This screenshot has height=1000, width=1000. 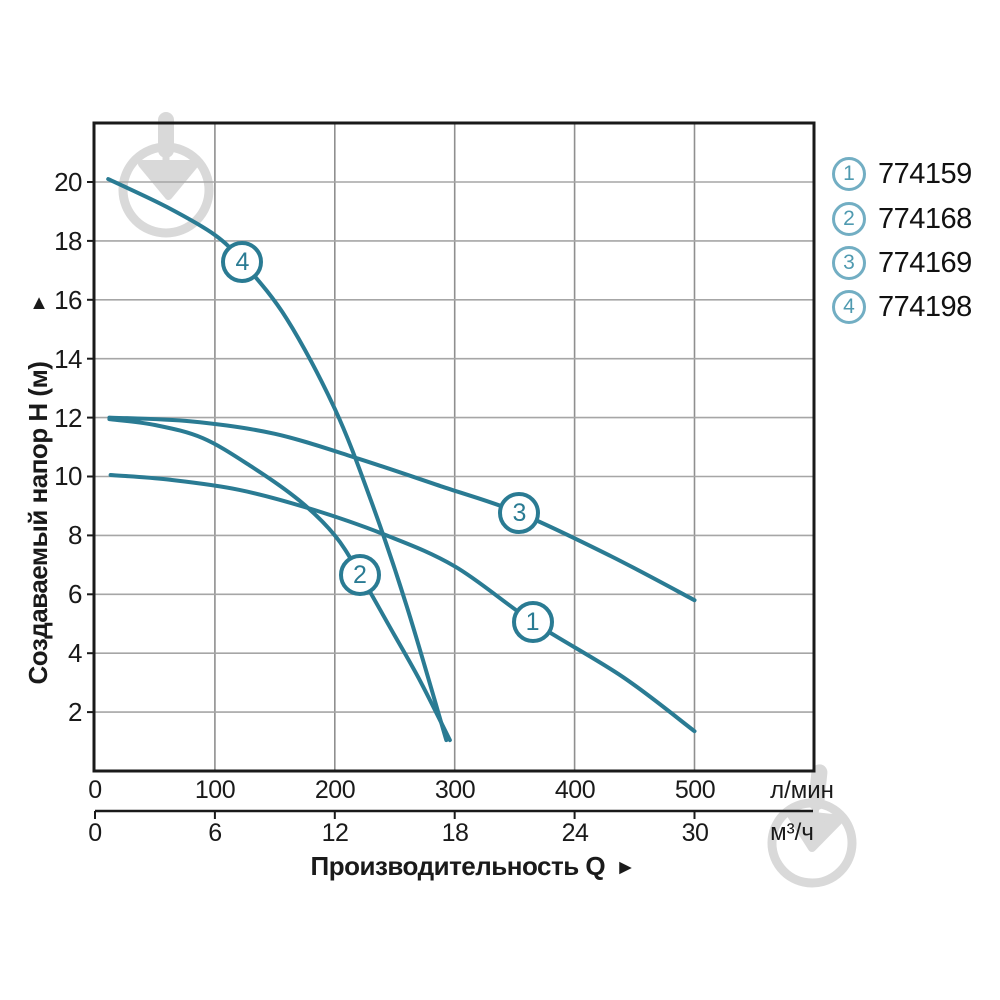 What do you see at coordinates (925, 219) in the screenshot?
I see `legend-code-2: 774168` at bounding box center [925, 219].